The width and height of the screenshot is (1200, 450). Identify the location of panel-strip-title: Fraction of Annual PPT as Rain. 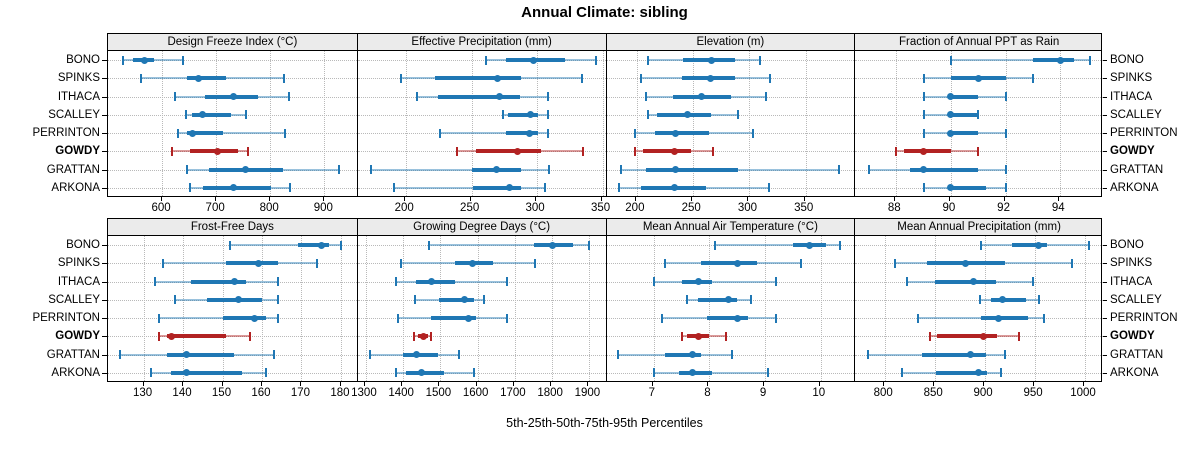
(979, 42).